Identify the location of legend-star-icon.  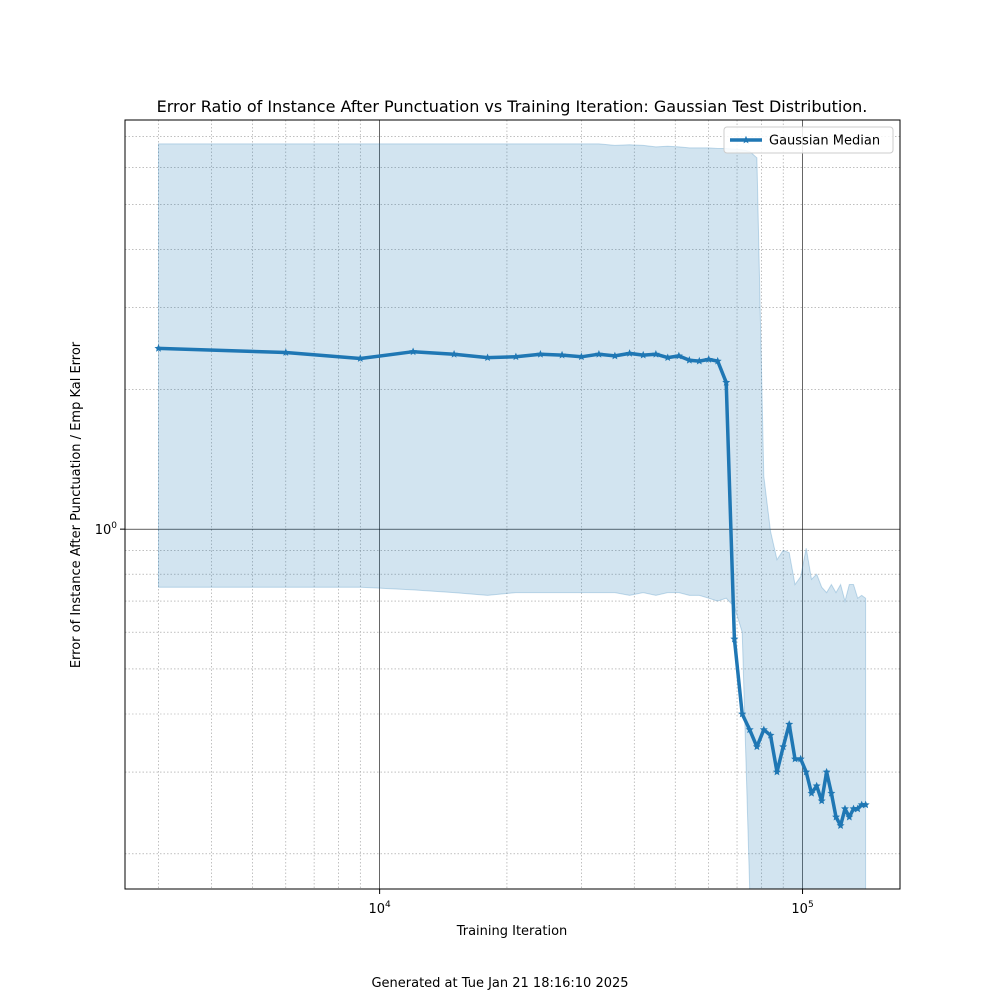
(746, 139).